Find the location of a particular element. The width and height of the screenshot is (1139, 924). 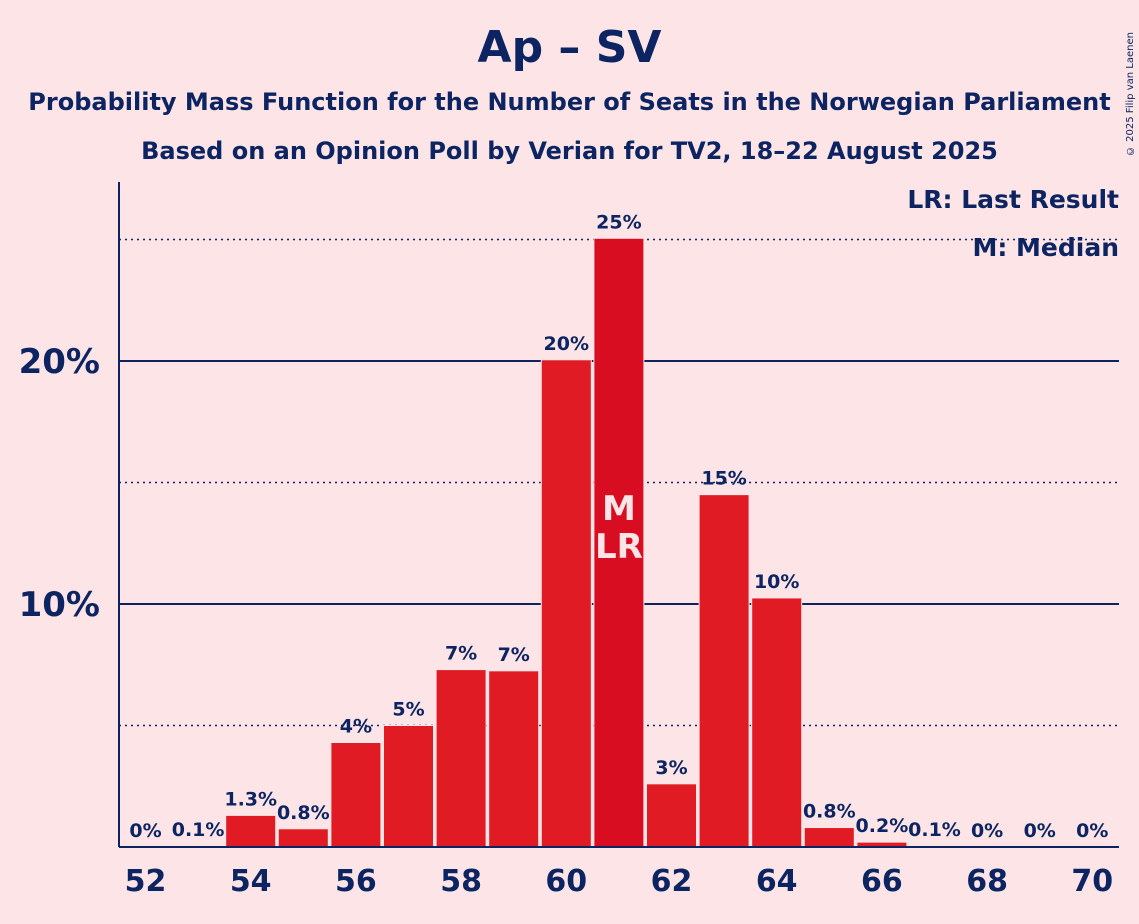

x-tick-label: 58 is located at coordinates (461, 881).